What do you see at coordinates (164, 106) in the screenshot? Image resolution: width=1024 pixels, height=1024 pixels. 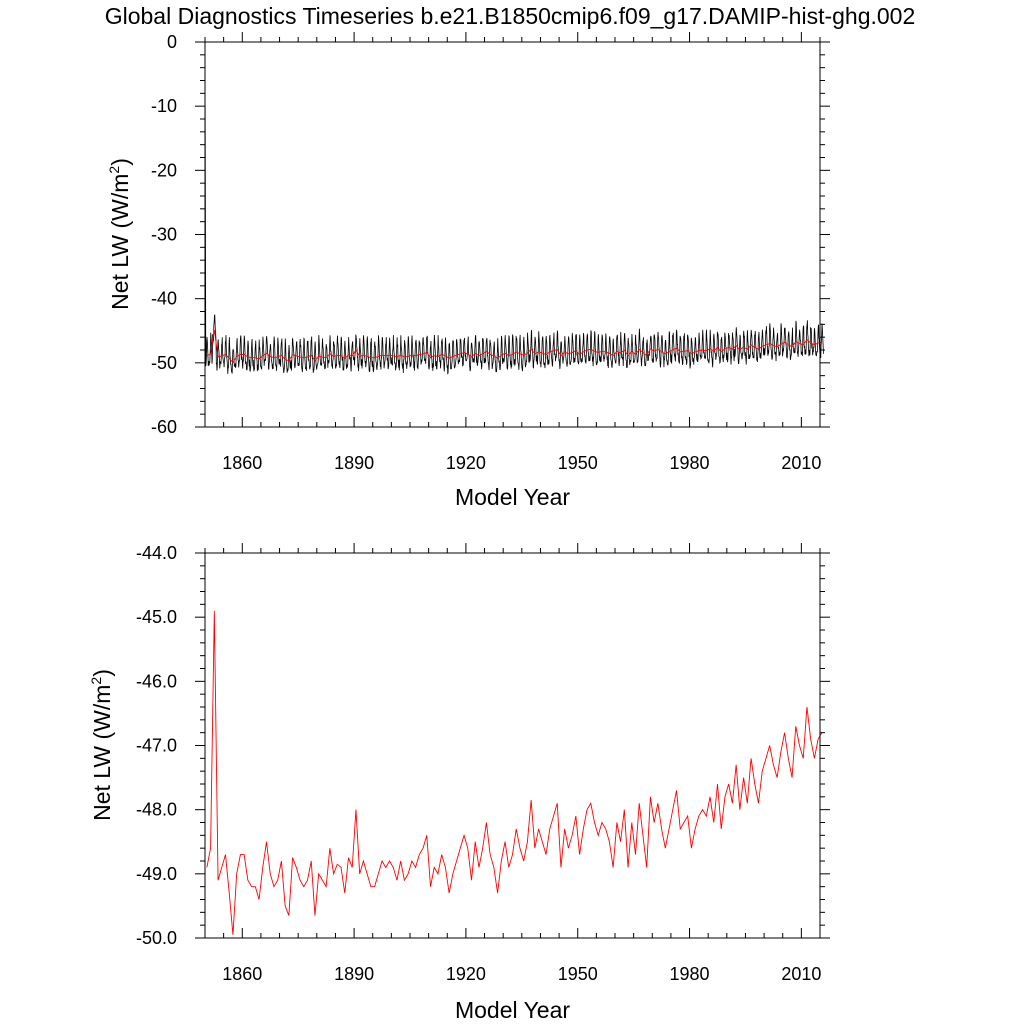 I see `y-tick-label: -10` at bounding box center [164, 106].